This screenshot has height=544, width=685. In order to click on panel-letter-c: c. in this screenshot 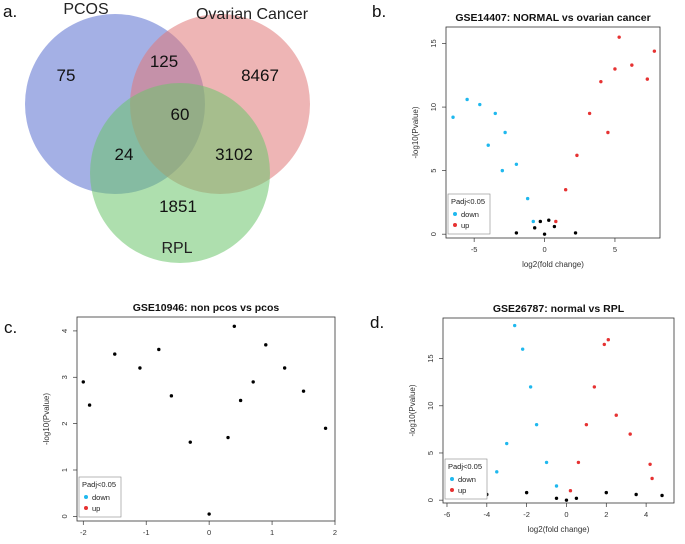, I will do `click(11, 327)`.